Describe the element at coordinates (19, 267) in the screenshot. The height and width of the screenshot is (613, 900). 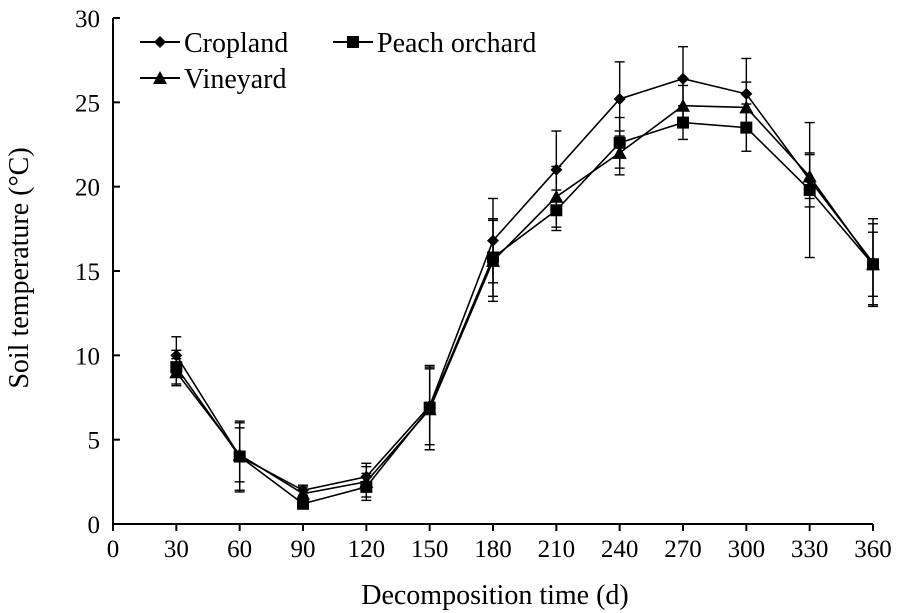
I see `y-axis-title: Soil temperature (°C)` at that location.